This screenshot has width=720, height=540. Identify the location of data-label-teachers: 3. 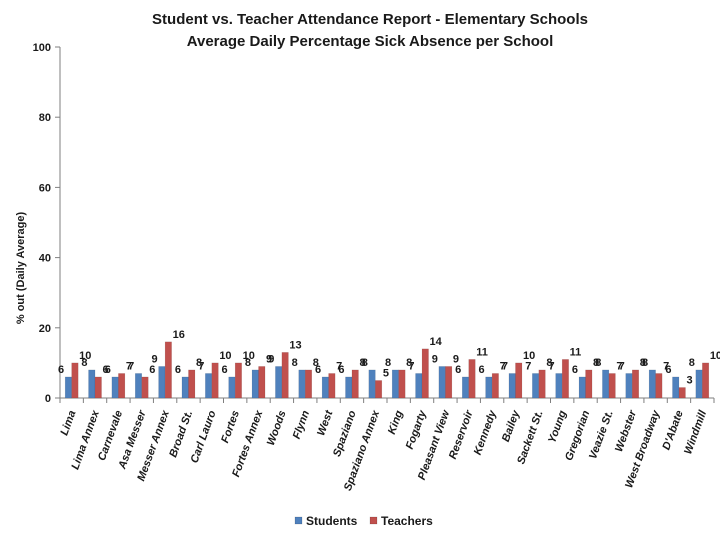
(689, 380).